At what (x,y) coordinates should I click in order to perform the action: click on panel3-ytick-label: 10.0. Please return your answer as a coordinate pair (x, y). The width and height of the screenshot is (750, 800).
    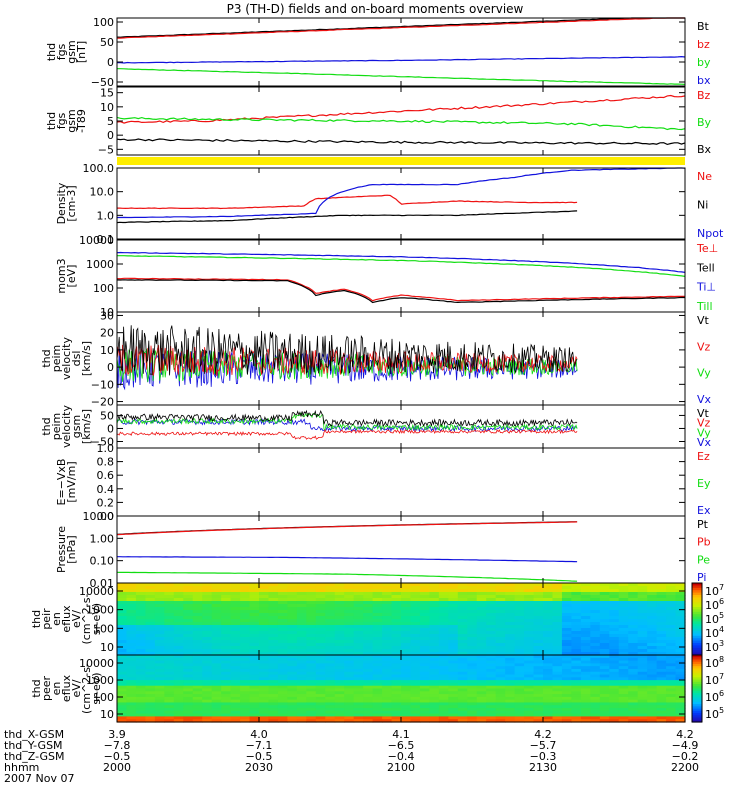
    Looking at the image, I should click on (102, 192).